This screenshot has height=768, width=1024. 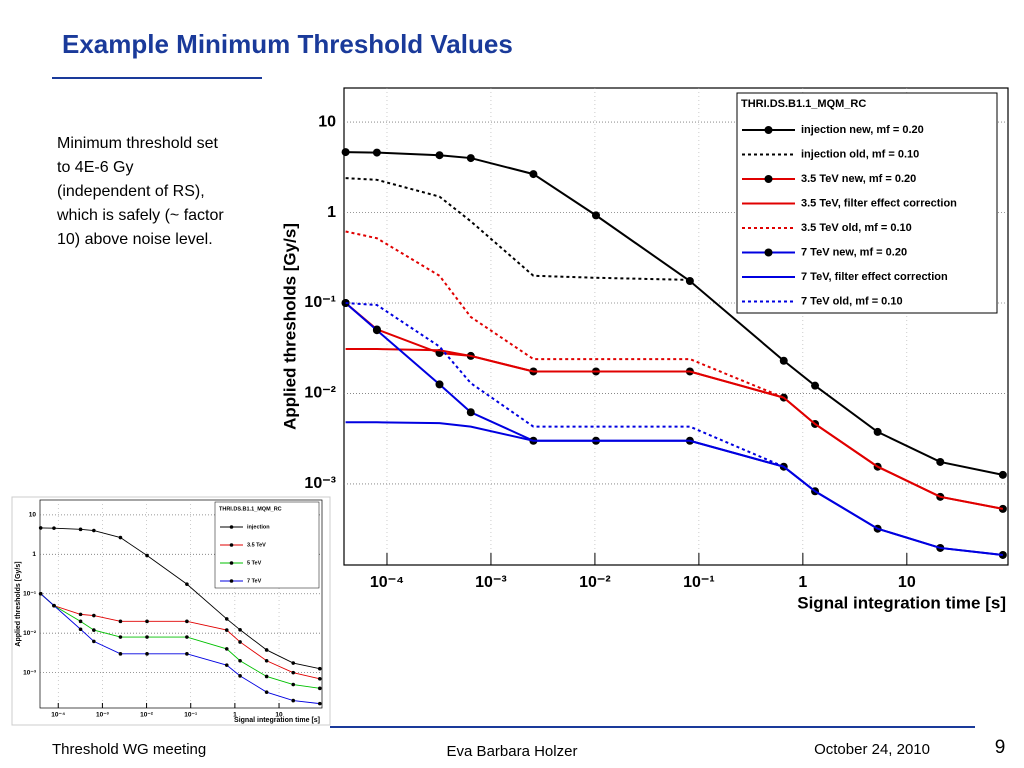 What do you see at coordinates (331, 212) in the screenshot?
I see `y-tick-label: 1` at bounding box center [331, 212].